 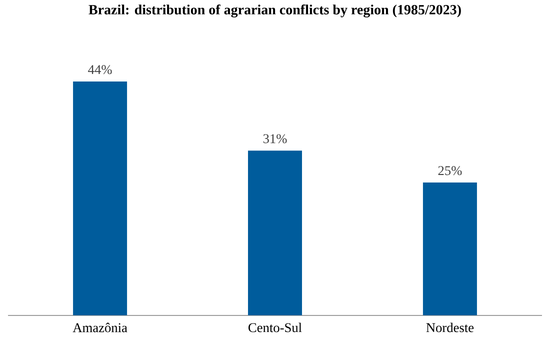 I want to click on data-label: 44%, so click(x=100, y=69).